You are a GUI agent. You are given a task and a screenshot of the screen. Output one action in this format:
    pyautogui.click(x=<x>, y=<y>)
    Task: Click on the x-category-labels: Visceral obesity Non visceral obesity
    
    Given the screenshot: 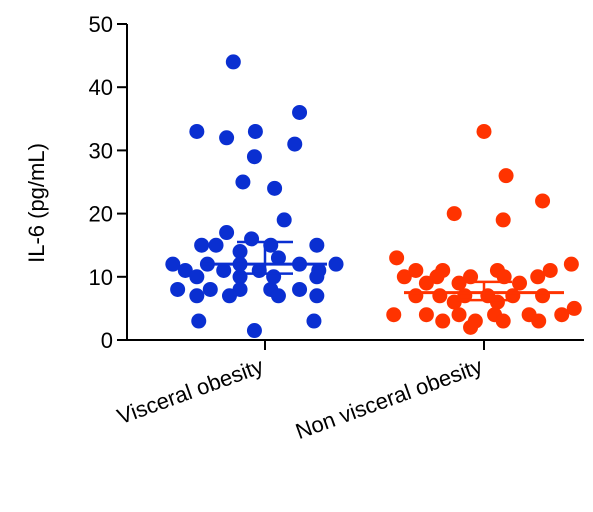 What is the action you would take?
    pyautogui.click(x=300, y=392)
    